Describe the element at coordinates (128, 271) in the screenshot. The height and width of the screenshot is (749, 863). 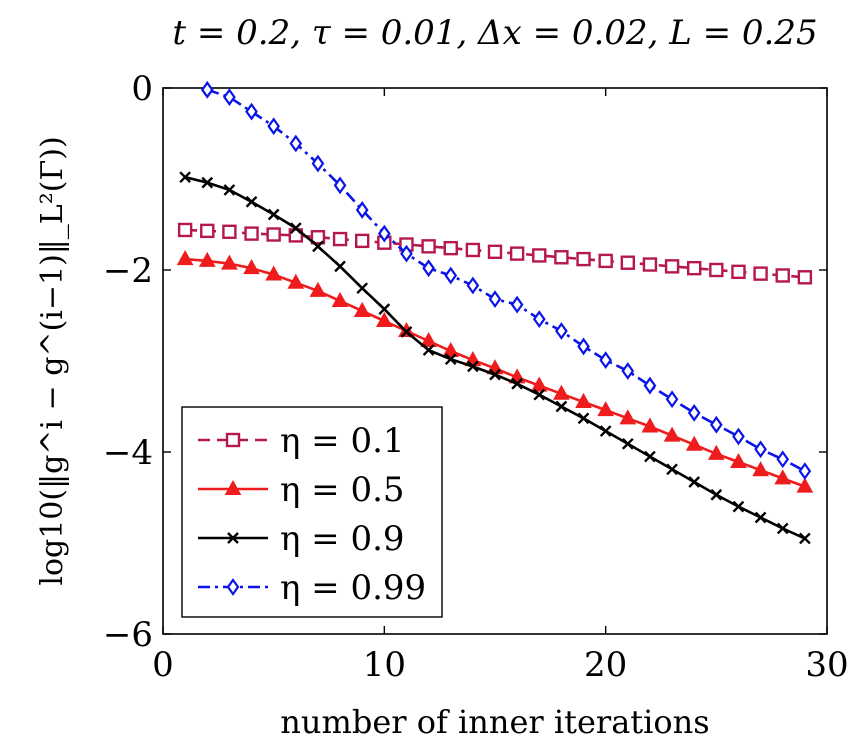
I see `y-tick-label: −2` at that location.